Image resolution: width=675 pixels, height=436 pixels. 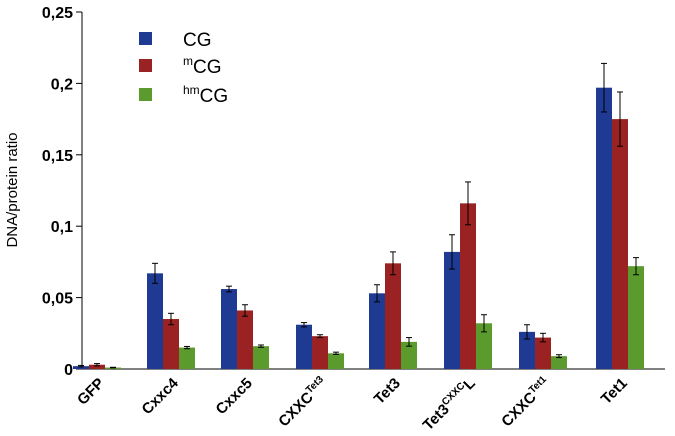 What do you see at coordinates (161, 396) in the screenshot?
I see `x-category-label: Cxxc4` at bounding box center [161, 396].